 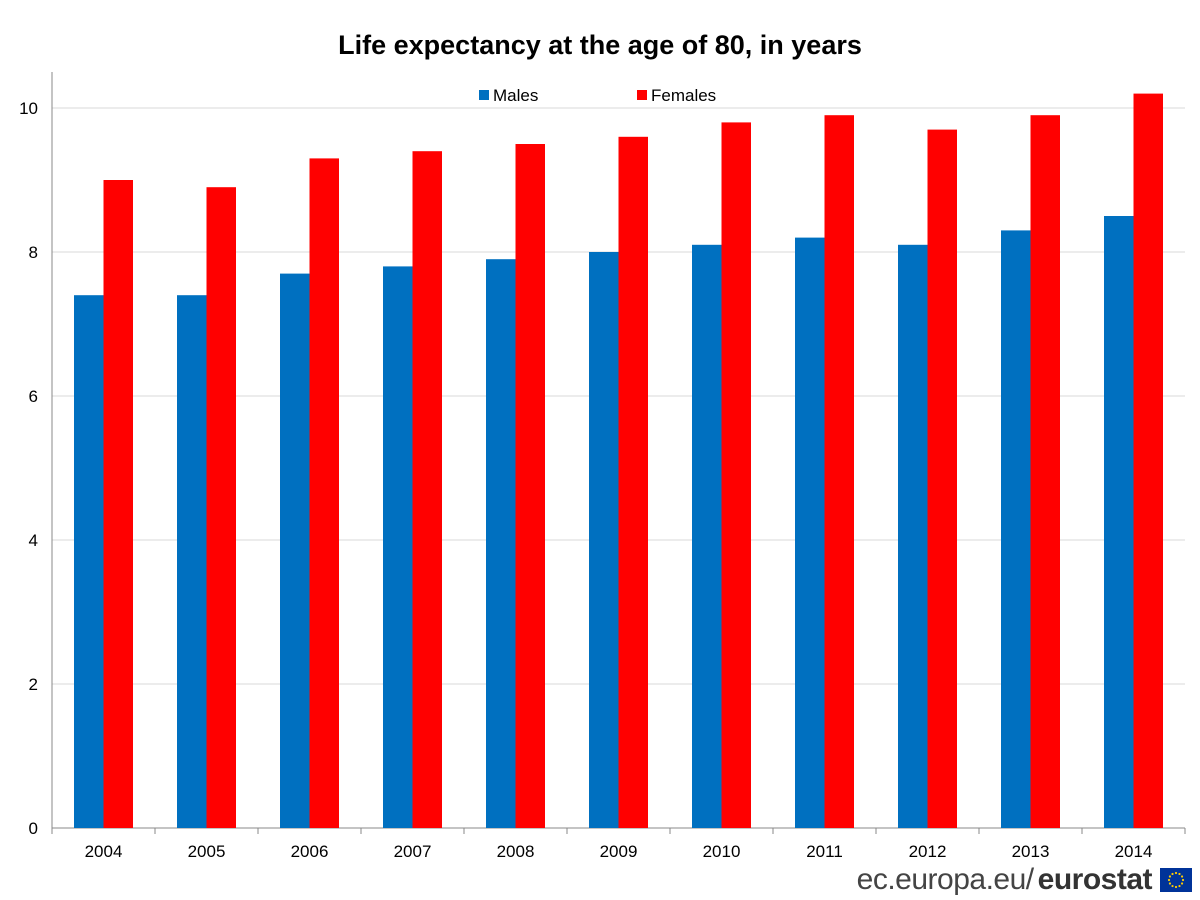 I want to click on bar-males-2008, so click(x=501, y=543).